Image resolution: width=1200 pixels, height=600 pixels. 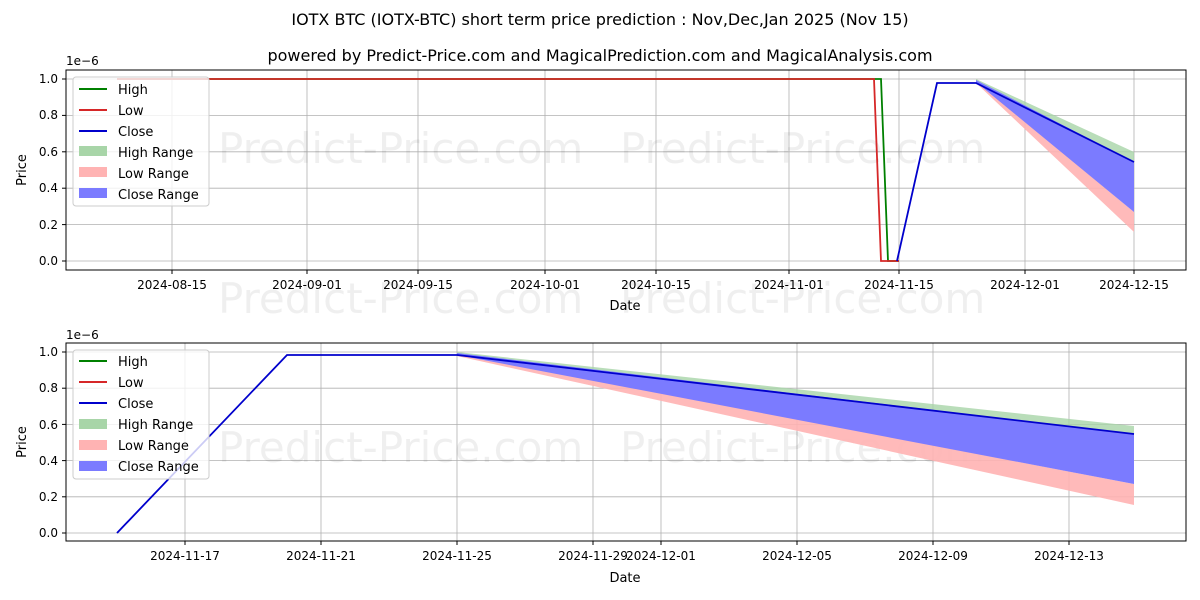 What do you see at coordinates (321, 556) in the screenshot?
I see `svg-text: 2024-11-21` at bounding box center [321, 556].